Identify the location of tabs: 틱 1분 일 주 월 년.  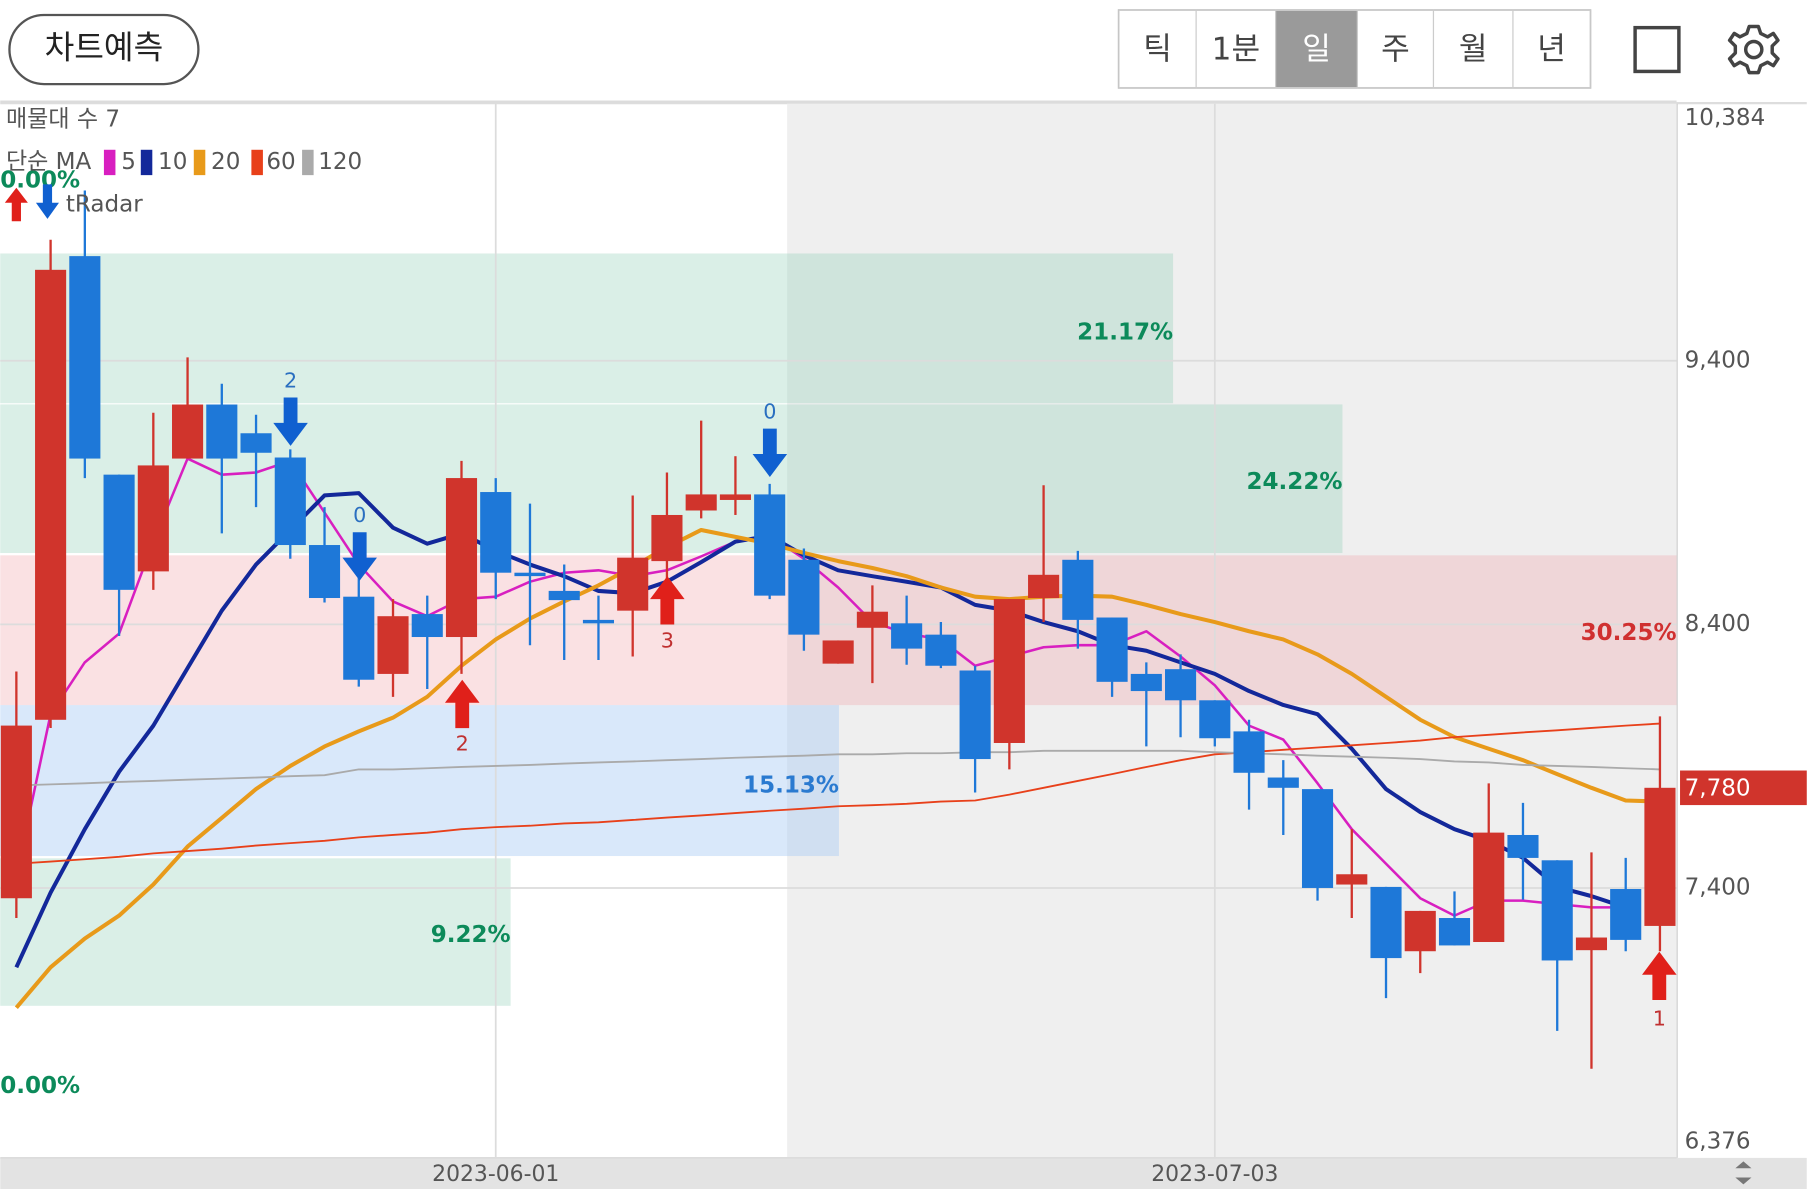
(1354, 49).